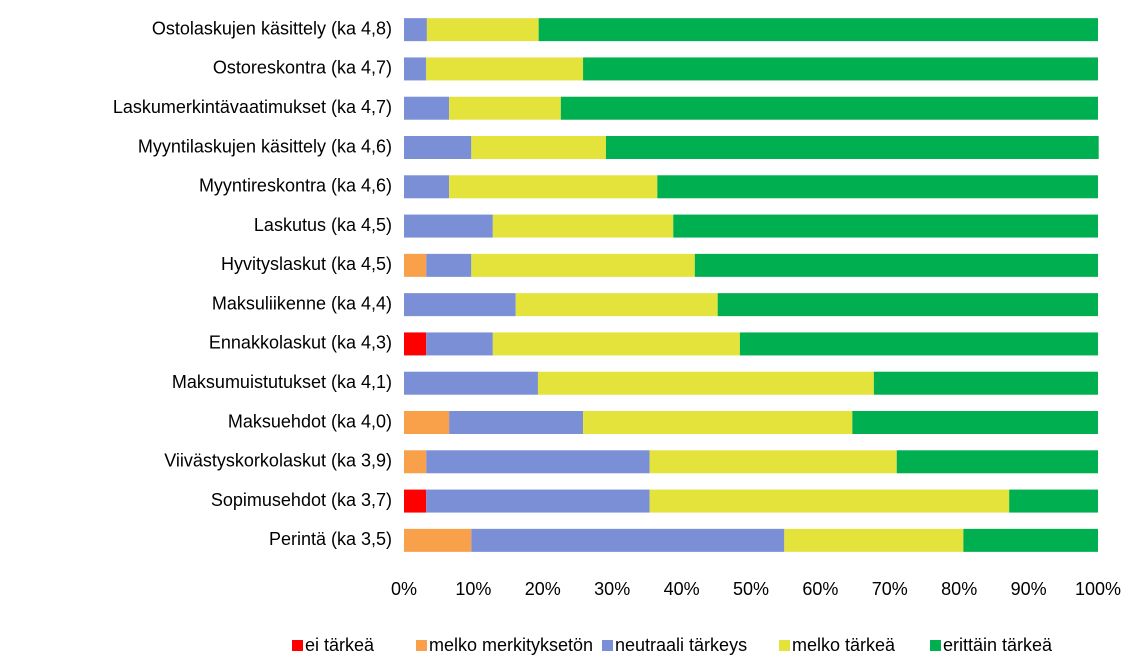  Describe the element at coordinates (310, 421) in the screenshot. I see `y-tick-label: Maksuehdot (ka 4,0)` at that location.